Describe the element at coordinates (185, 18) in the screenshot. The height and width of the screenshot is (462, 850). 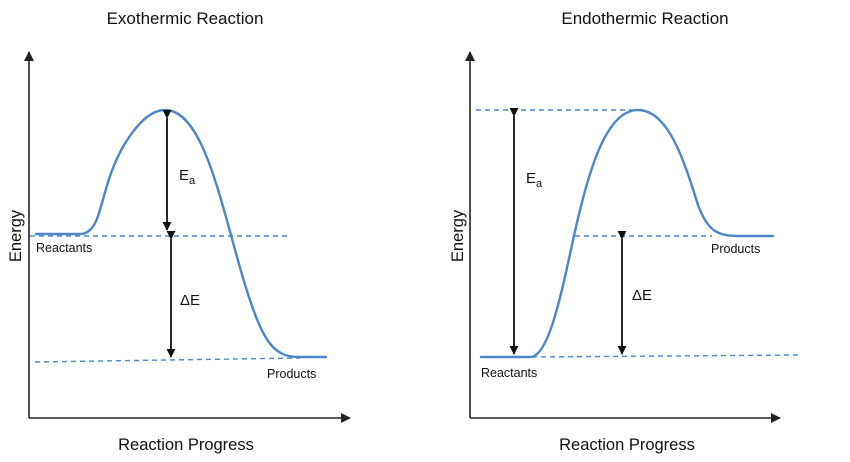
I see `panel-title: Exothermic Reaction` at that location.